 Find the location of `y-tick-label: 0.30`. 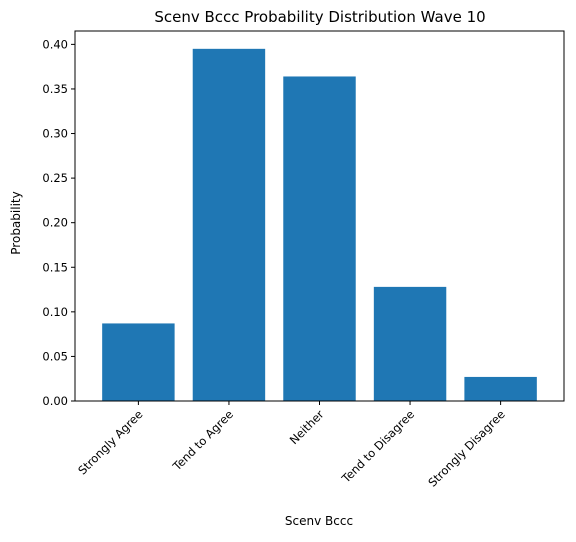

y-tick-label: 0.30 is located at coordinates (55, 134).